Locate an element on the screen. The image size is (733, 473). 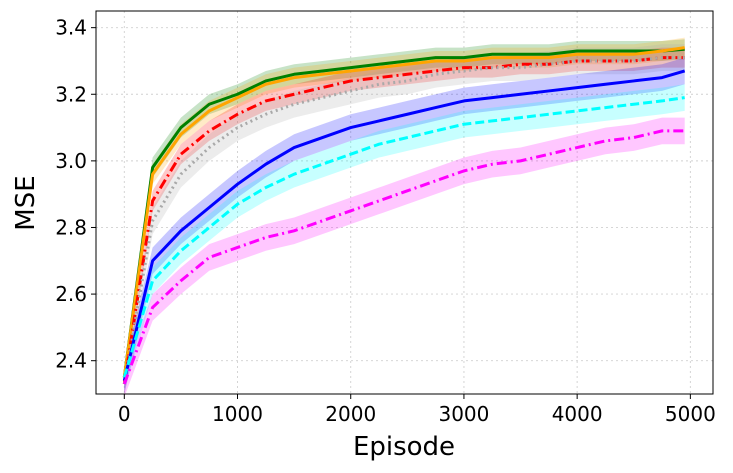
y-tick-label: 3.0 is located at coordinates (71, 161).